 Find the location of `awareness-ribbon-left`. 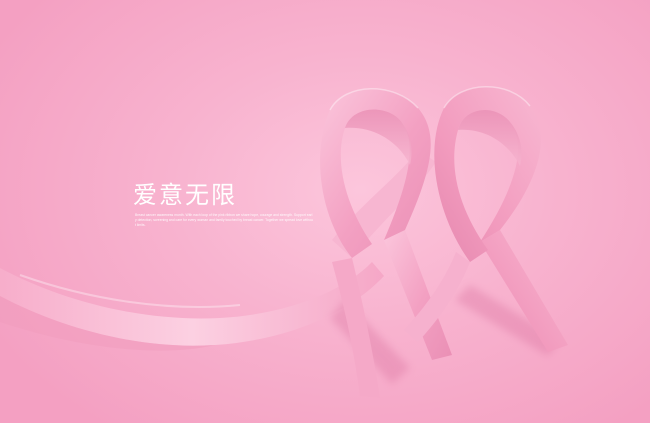

awareness-ribbon-left is located at coordinates (386, 243).